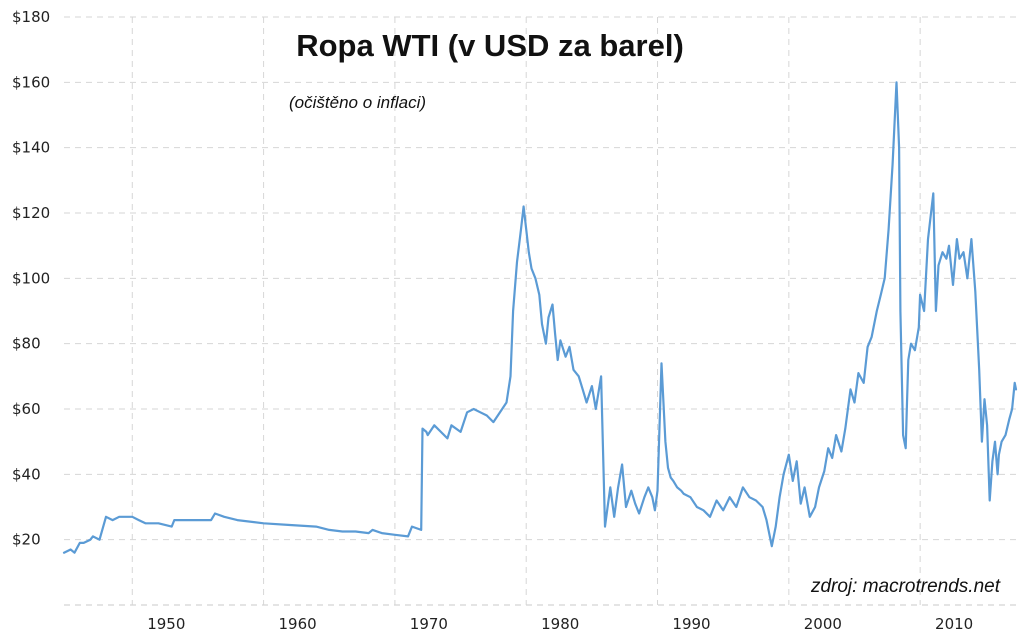 The height and width of the screenshot is (636, 1024). What do you see at coordinates (31, 148) in the screenshot?
I see `y-tick-label: $140` at bounding box center [31, 148].